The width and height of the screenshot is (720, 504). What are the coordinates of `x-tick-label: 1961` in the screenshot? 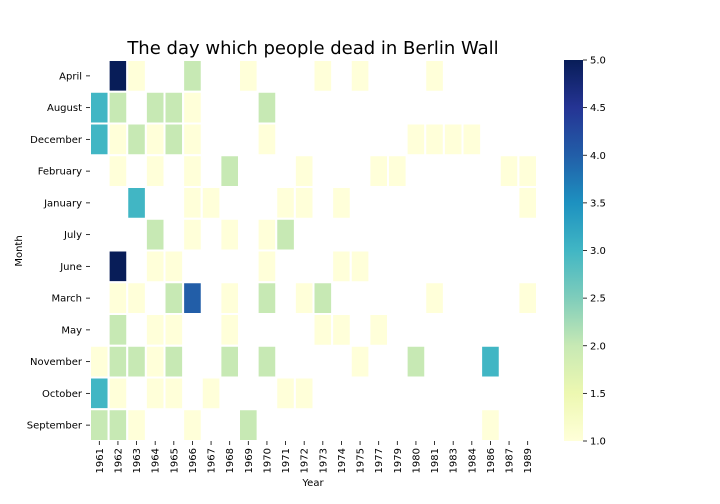 It's located at (100, 460).